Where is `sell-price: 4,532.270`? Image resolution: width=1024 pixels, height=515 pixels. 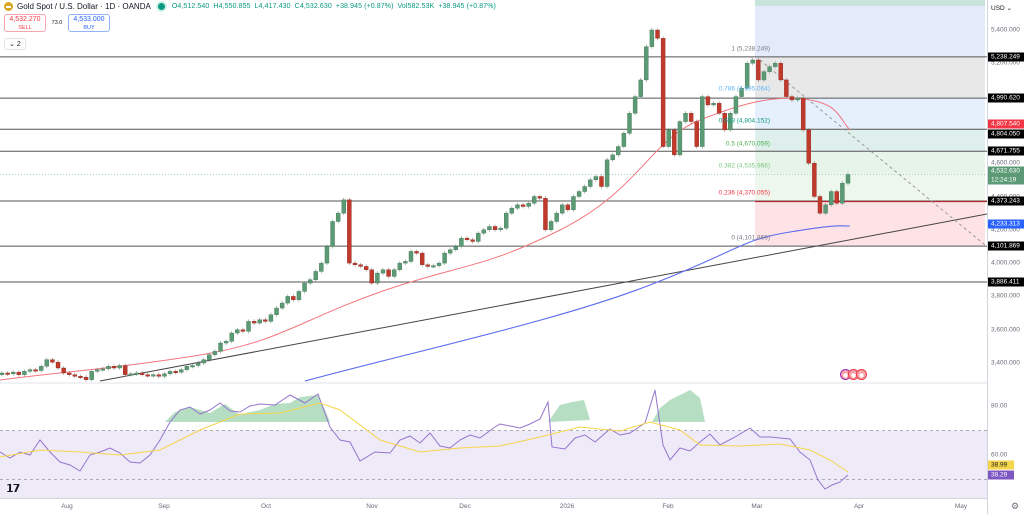
sell-price: 4,532.270 is located at coordinates (25, 19).